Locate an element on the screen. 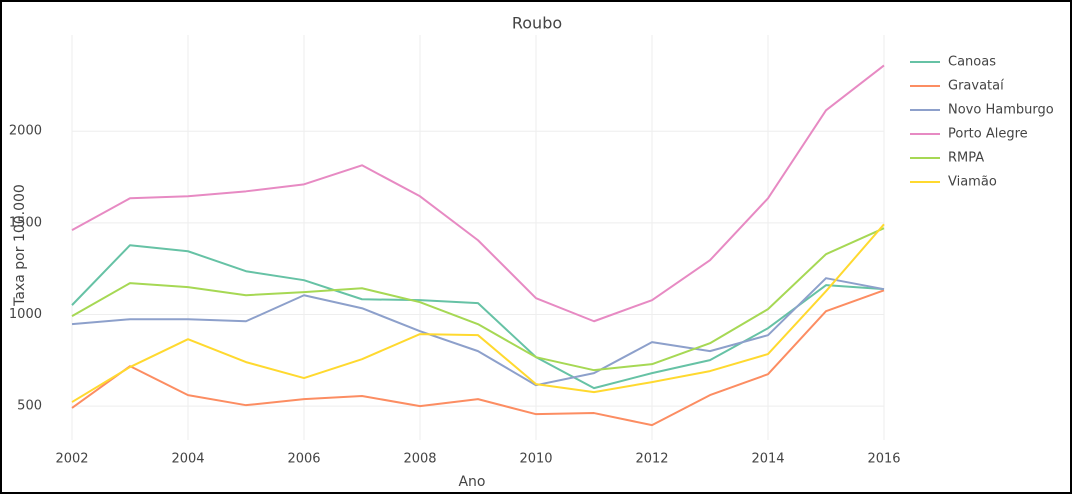 Image resolution: width=1072 pixels, height=494 pixels. x-tick-label: 2012 is located at coordinates (651, 459).